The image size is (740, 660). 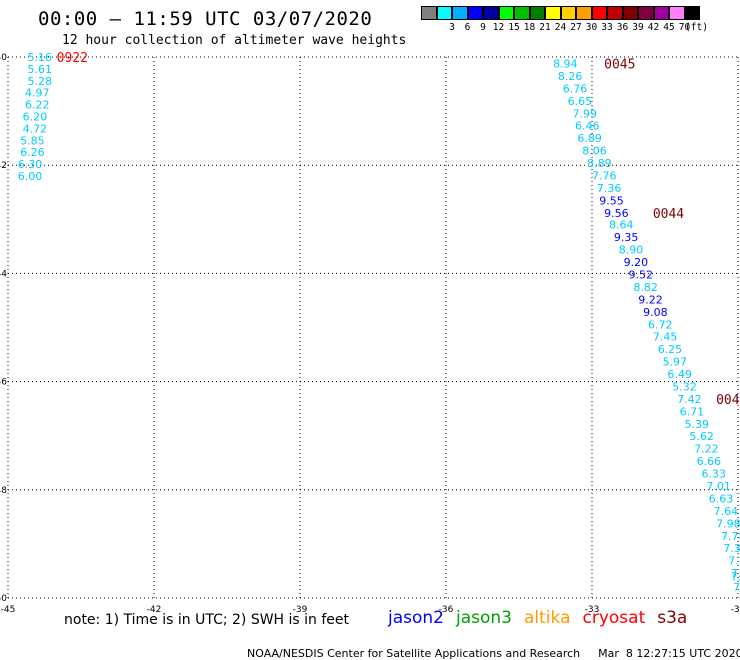 I want to click on legend-tick-label: 36, so click(x=622, y=27).